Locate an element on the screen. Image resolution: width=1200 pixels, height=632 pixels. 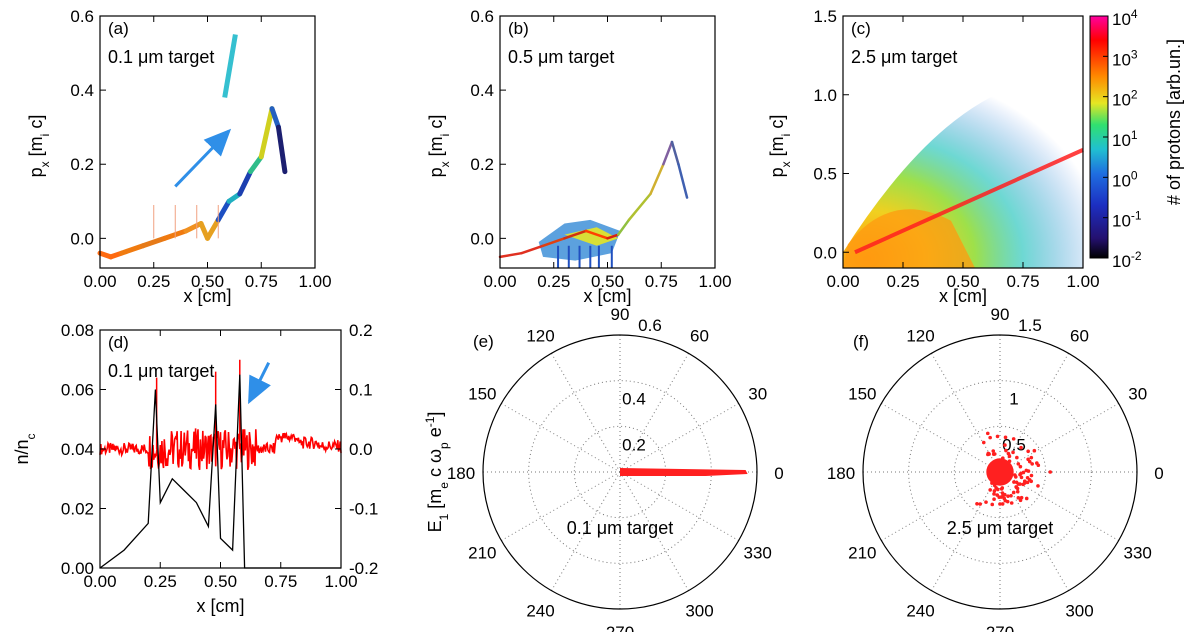
colorbar-tick-label: 10³ is located at coordinates (1125, 58).